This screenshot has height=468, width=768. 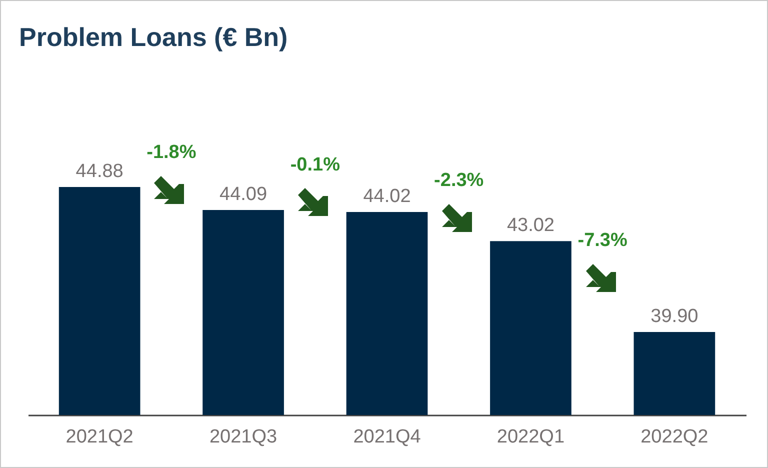 What do you see at coordinates (530, 437) in the screenshot?
I see `x-tick-label: 2022Q1` at bounding box center [530, 437].